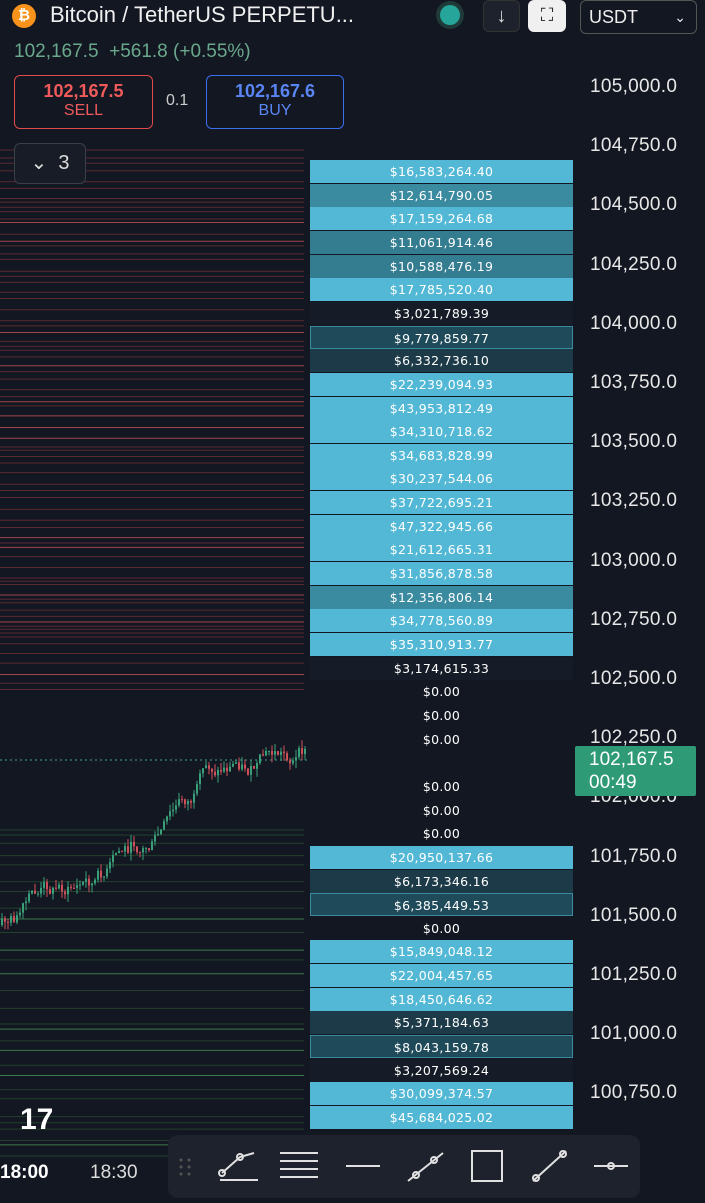  I want to click on fullscreen-button: ⛶, so click(547, 16).